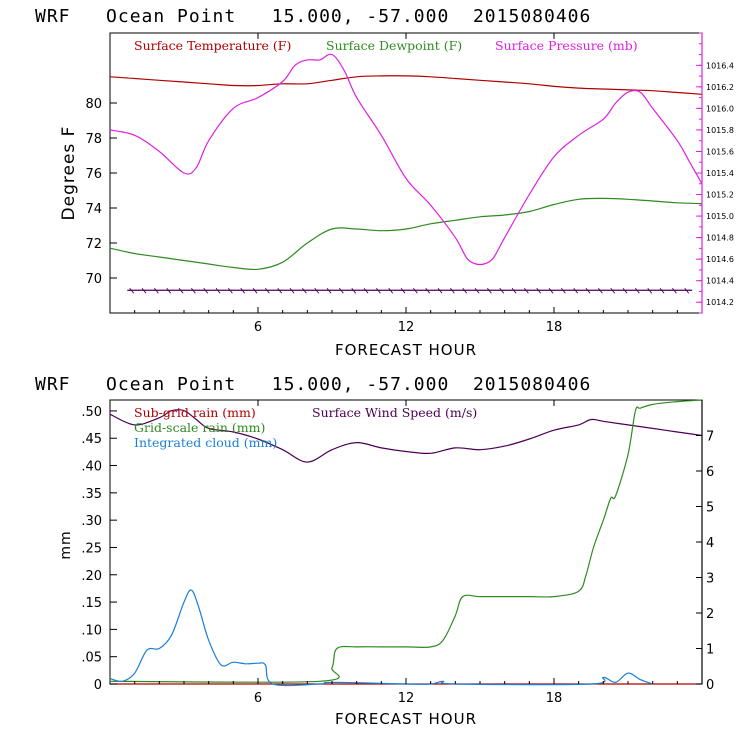 Image resolution: width=740 pixels, height=740 pixels. Describe the element at coordinates (91, 521) in the screenshot. I see `y-tick-label: .30` at that location.